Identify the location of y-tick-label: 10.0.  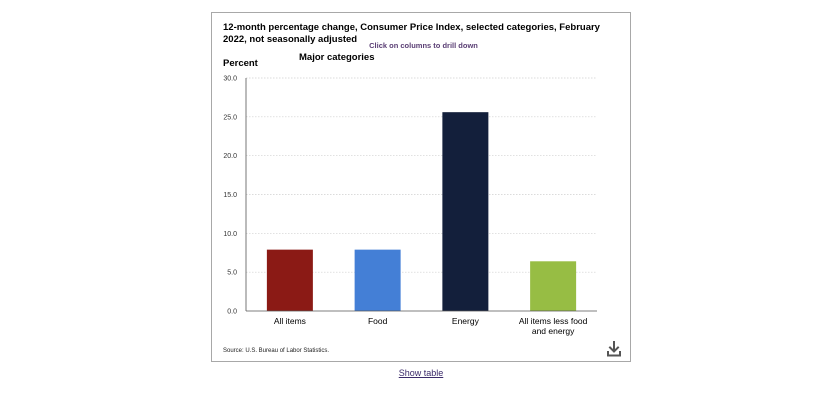
(230, 234).